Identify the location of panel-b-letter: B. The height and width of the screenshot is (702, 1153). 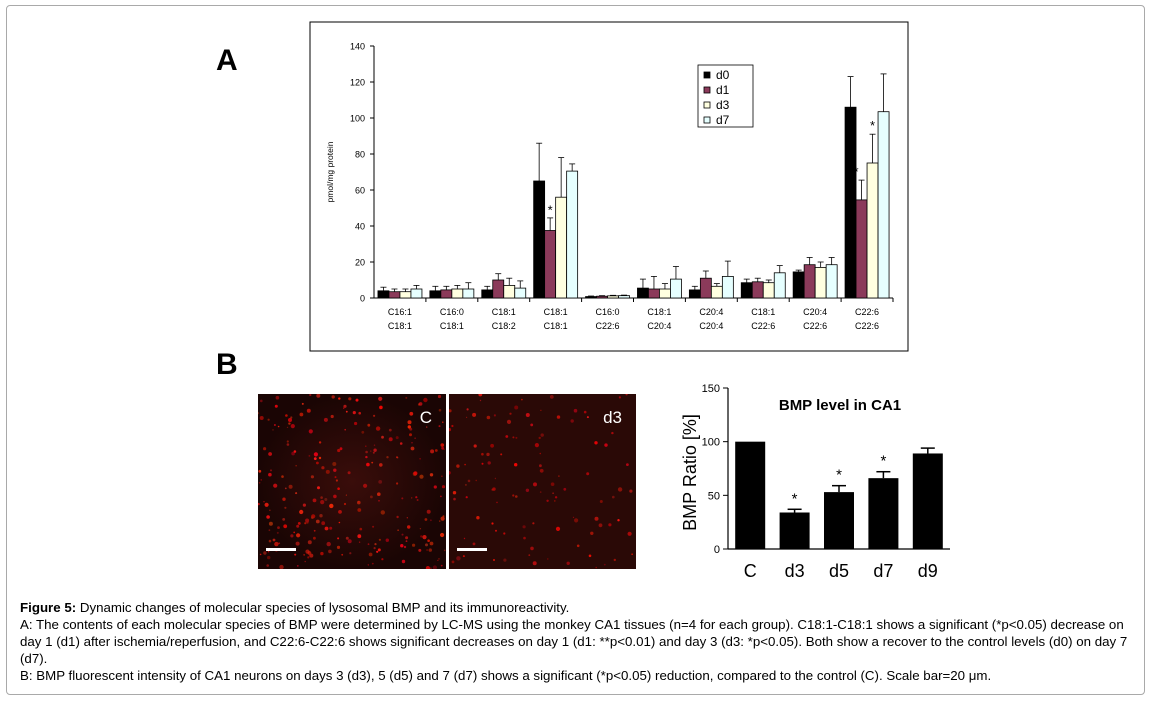
(227, 364).